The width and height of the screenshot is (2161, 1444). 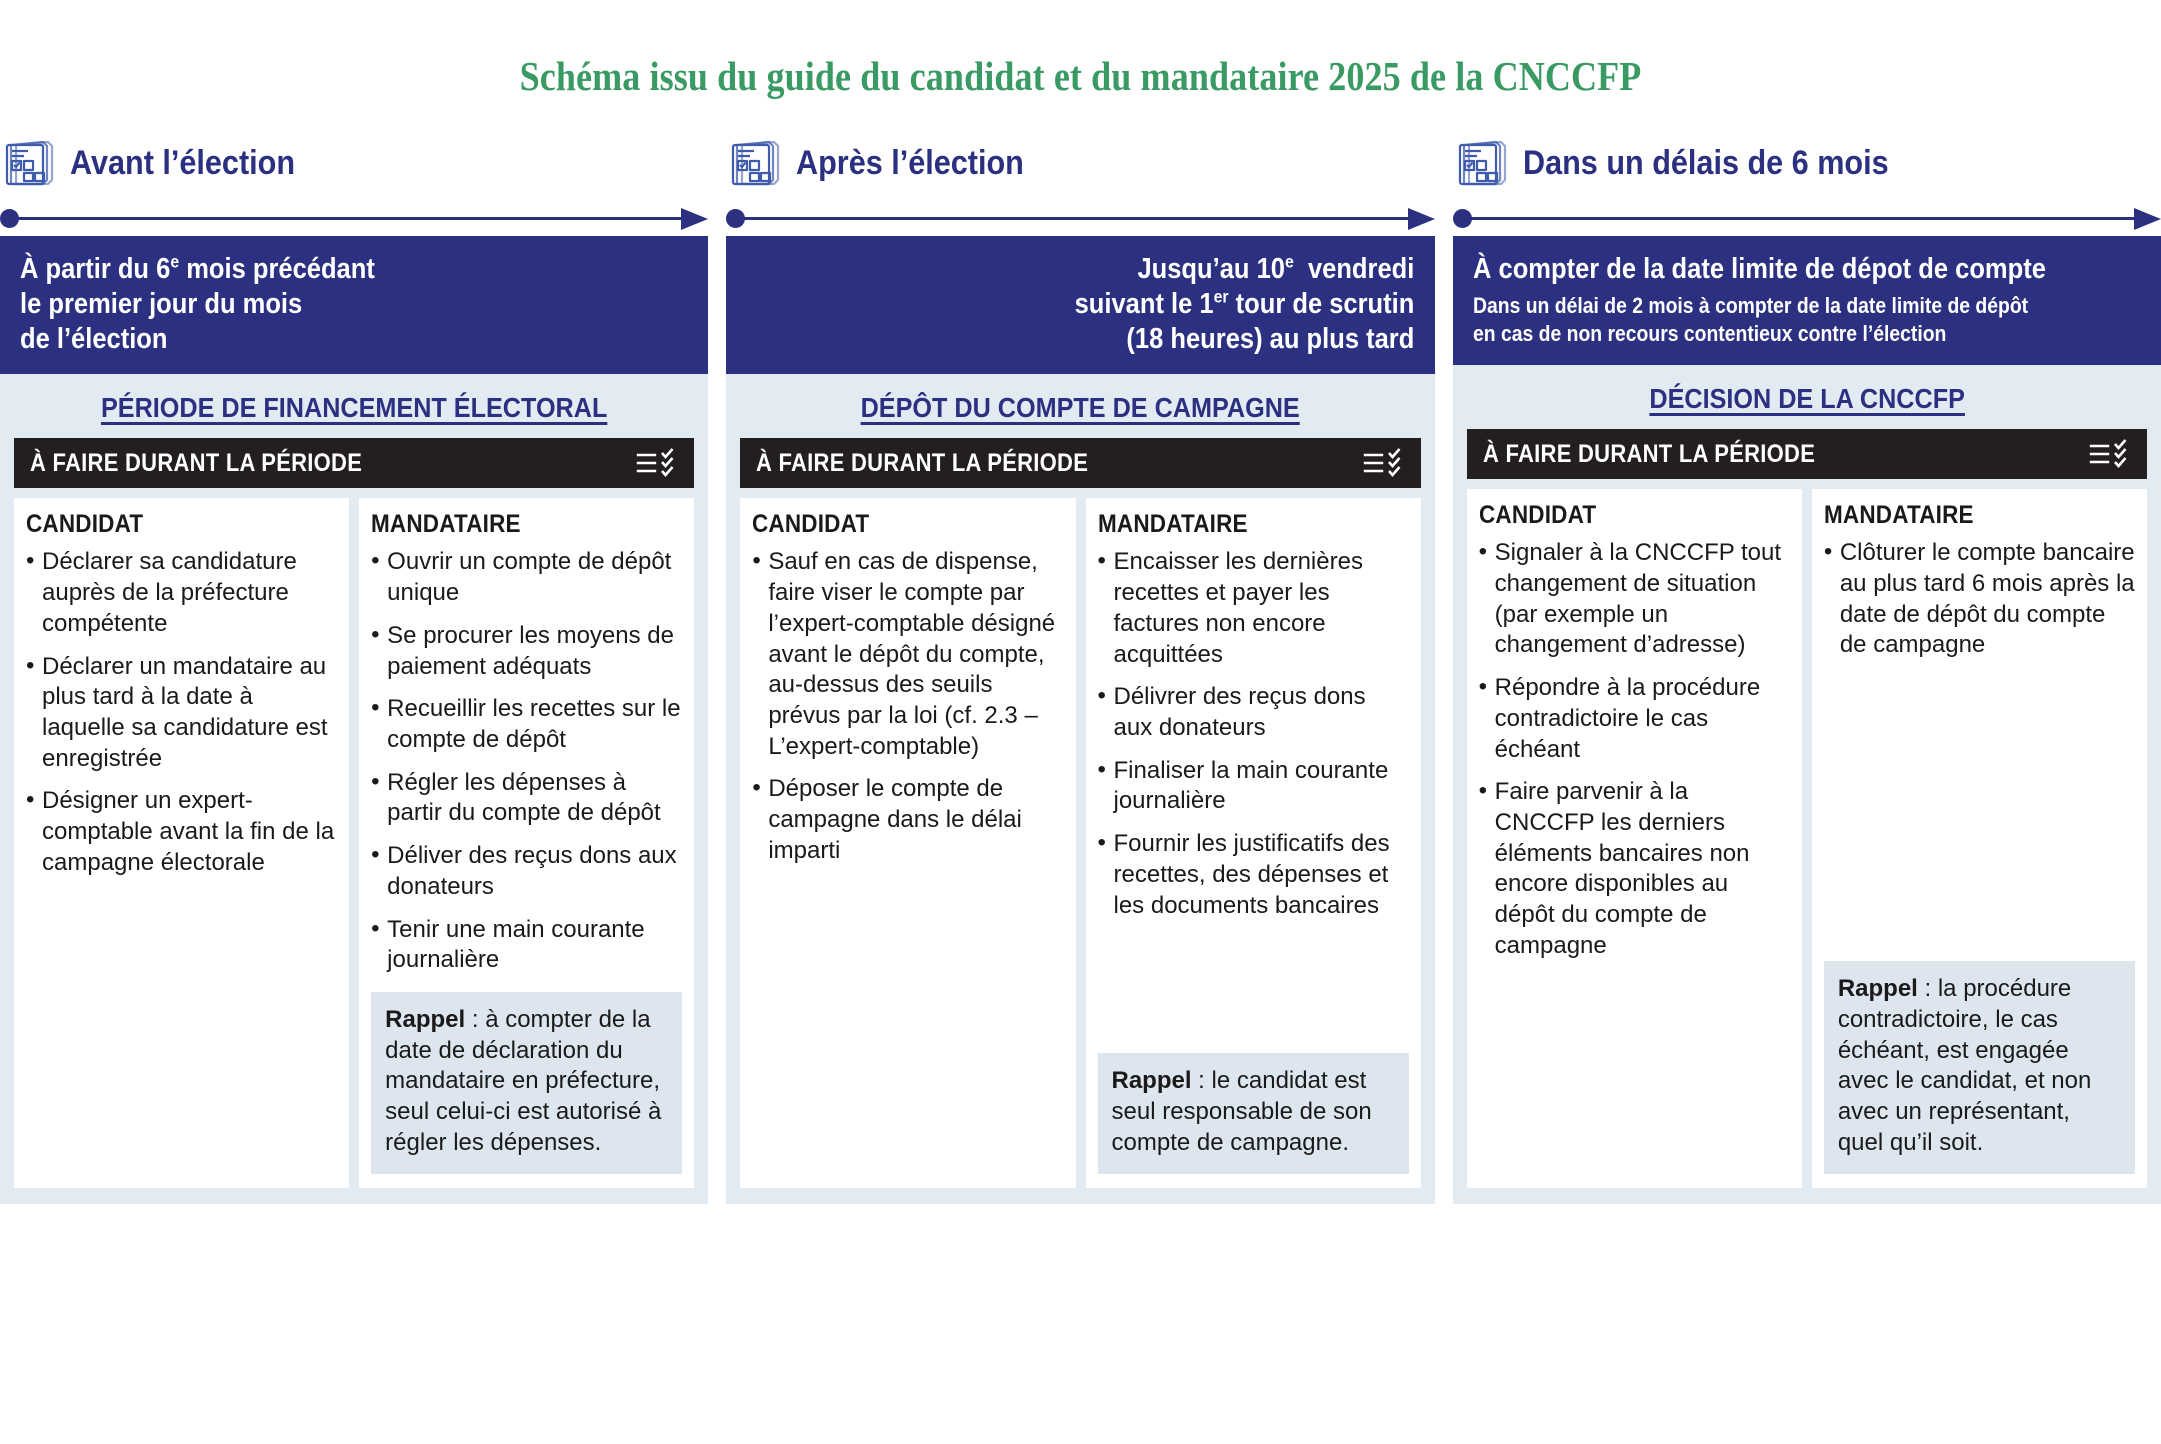 What do you see at coordinates (526, 871) in the screenshot?
I see `task-item: Déliver des reçus dons aux donateurs` at bounding box center [526, 871].